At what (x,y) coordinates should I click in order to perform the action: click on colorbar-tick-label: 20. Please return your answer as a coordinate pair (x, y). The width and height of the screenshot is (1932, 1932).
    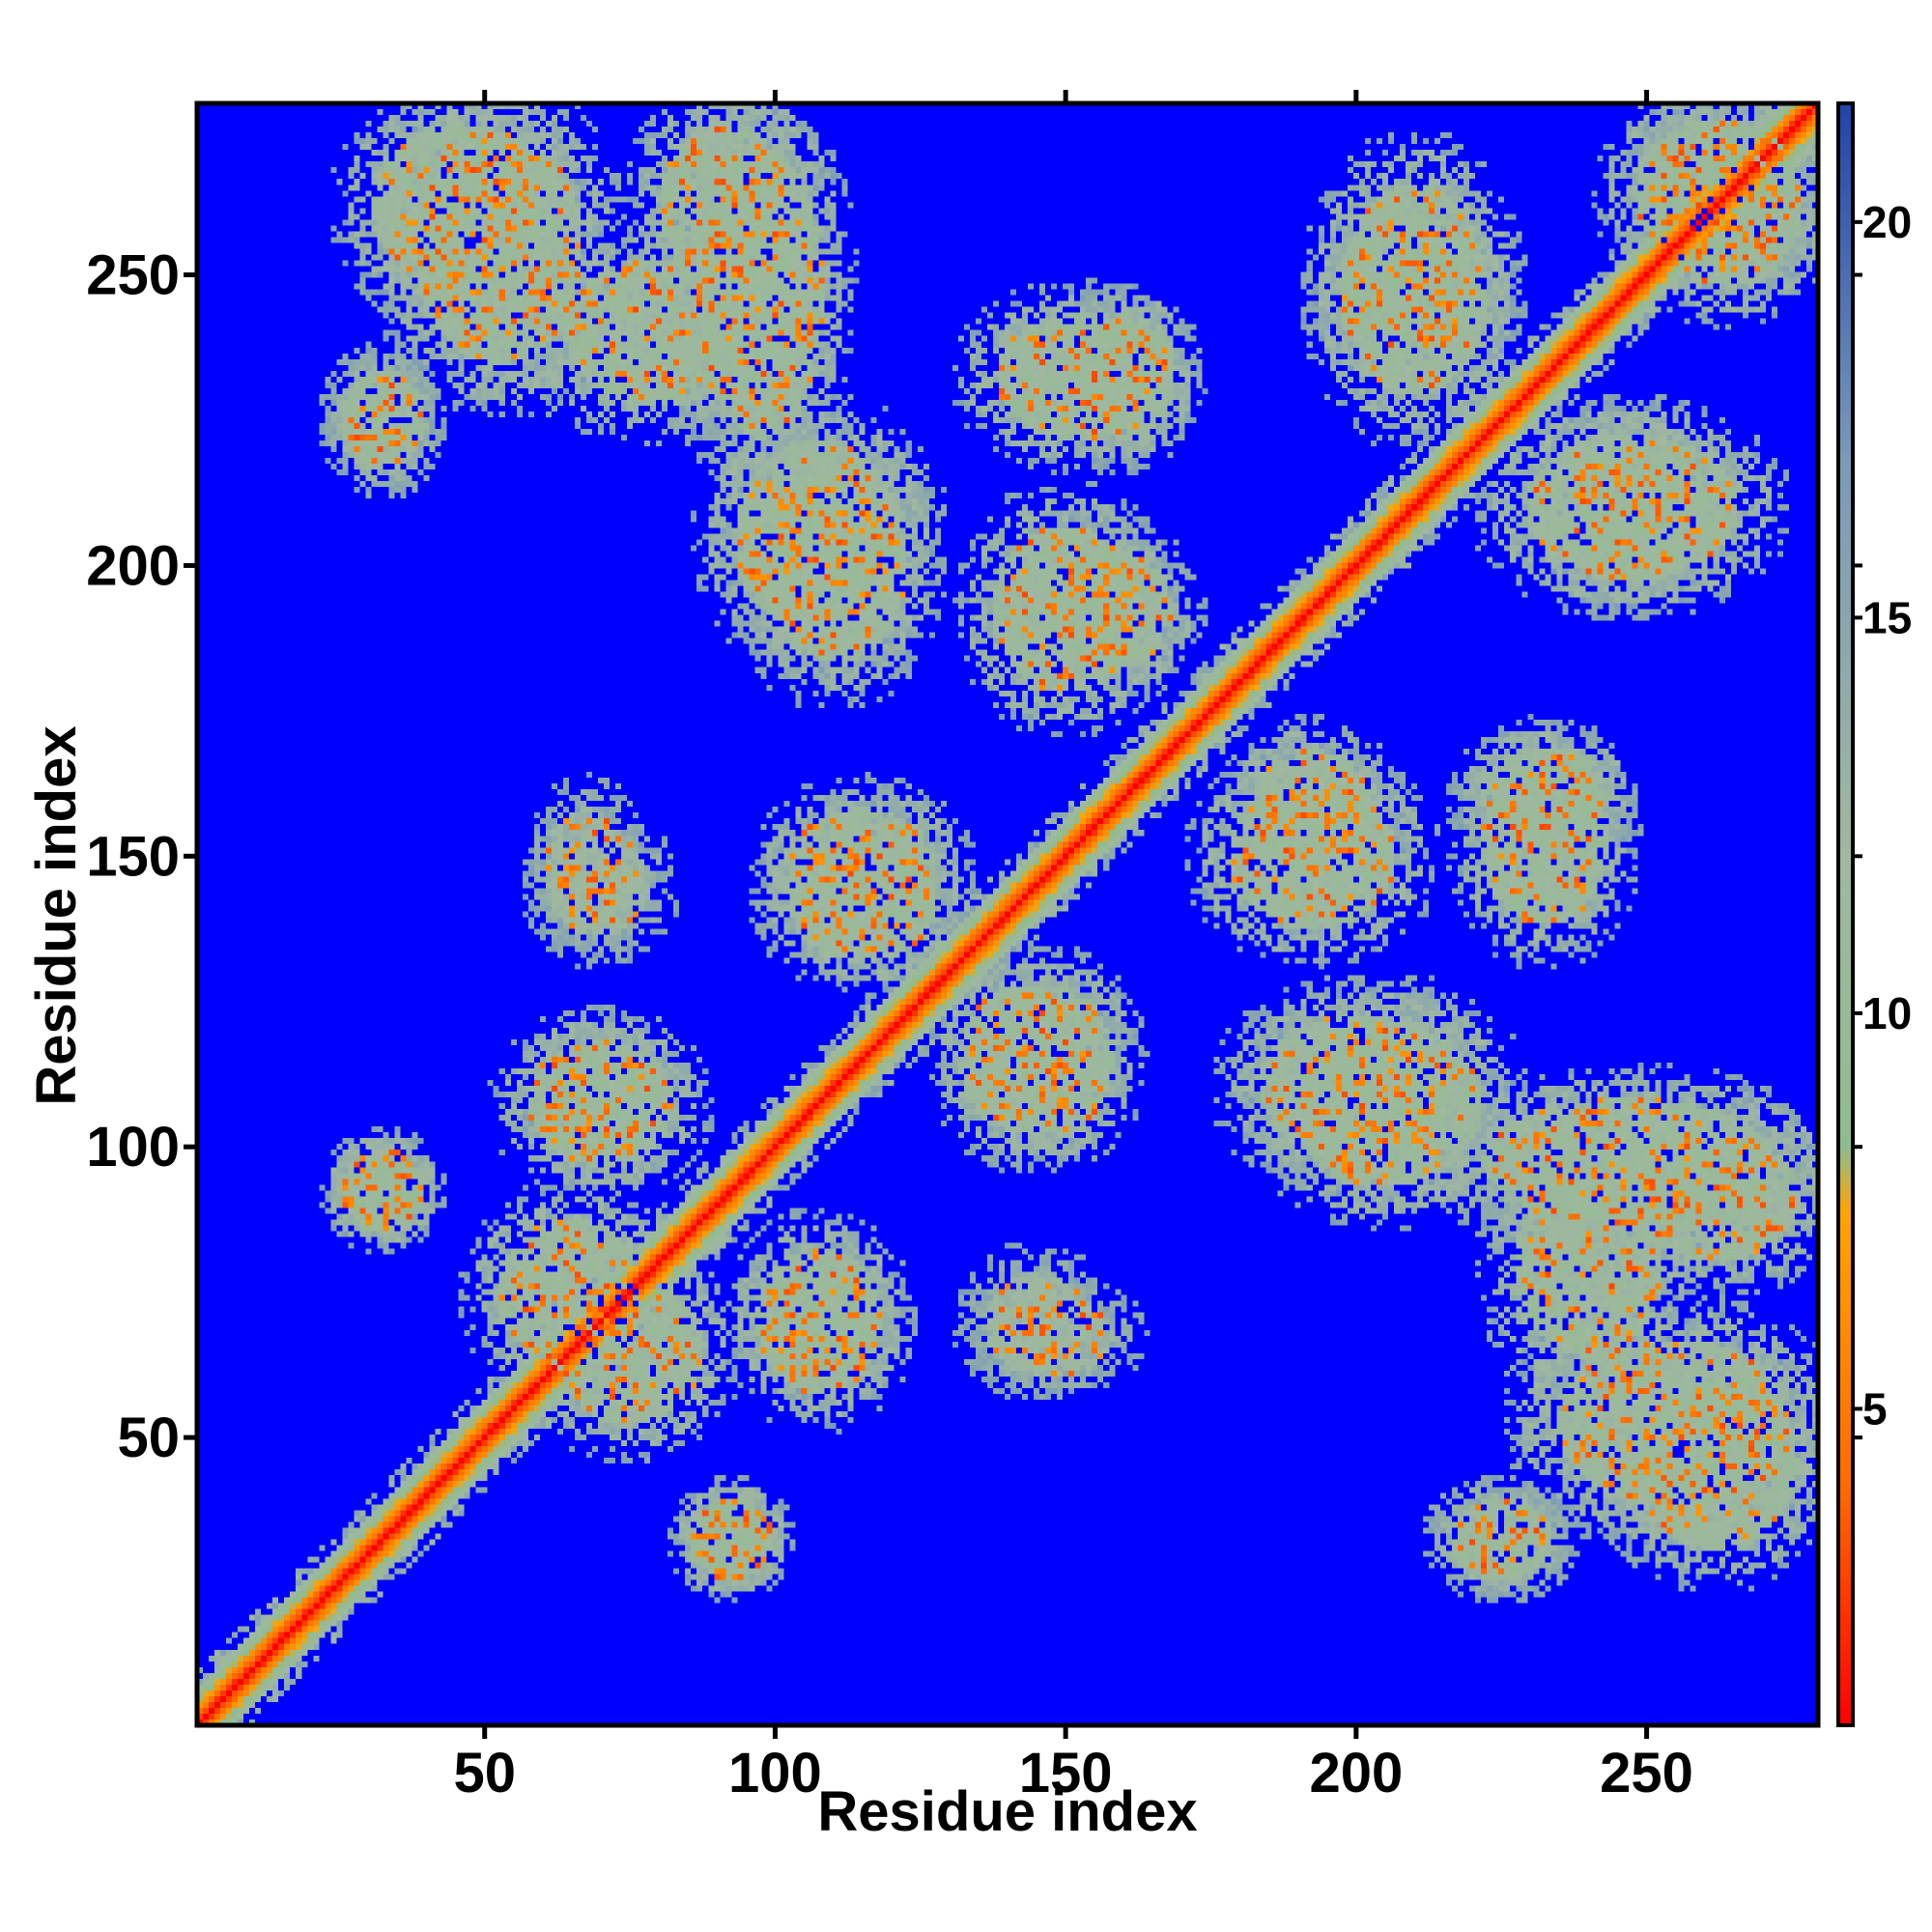
    Looking at the image, I should click on (1887, 222).